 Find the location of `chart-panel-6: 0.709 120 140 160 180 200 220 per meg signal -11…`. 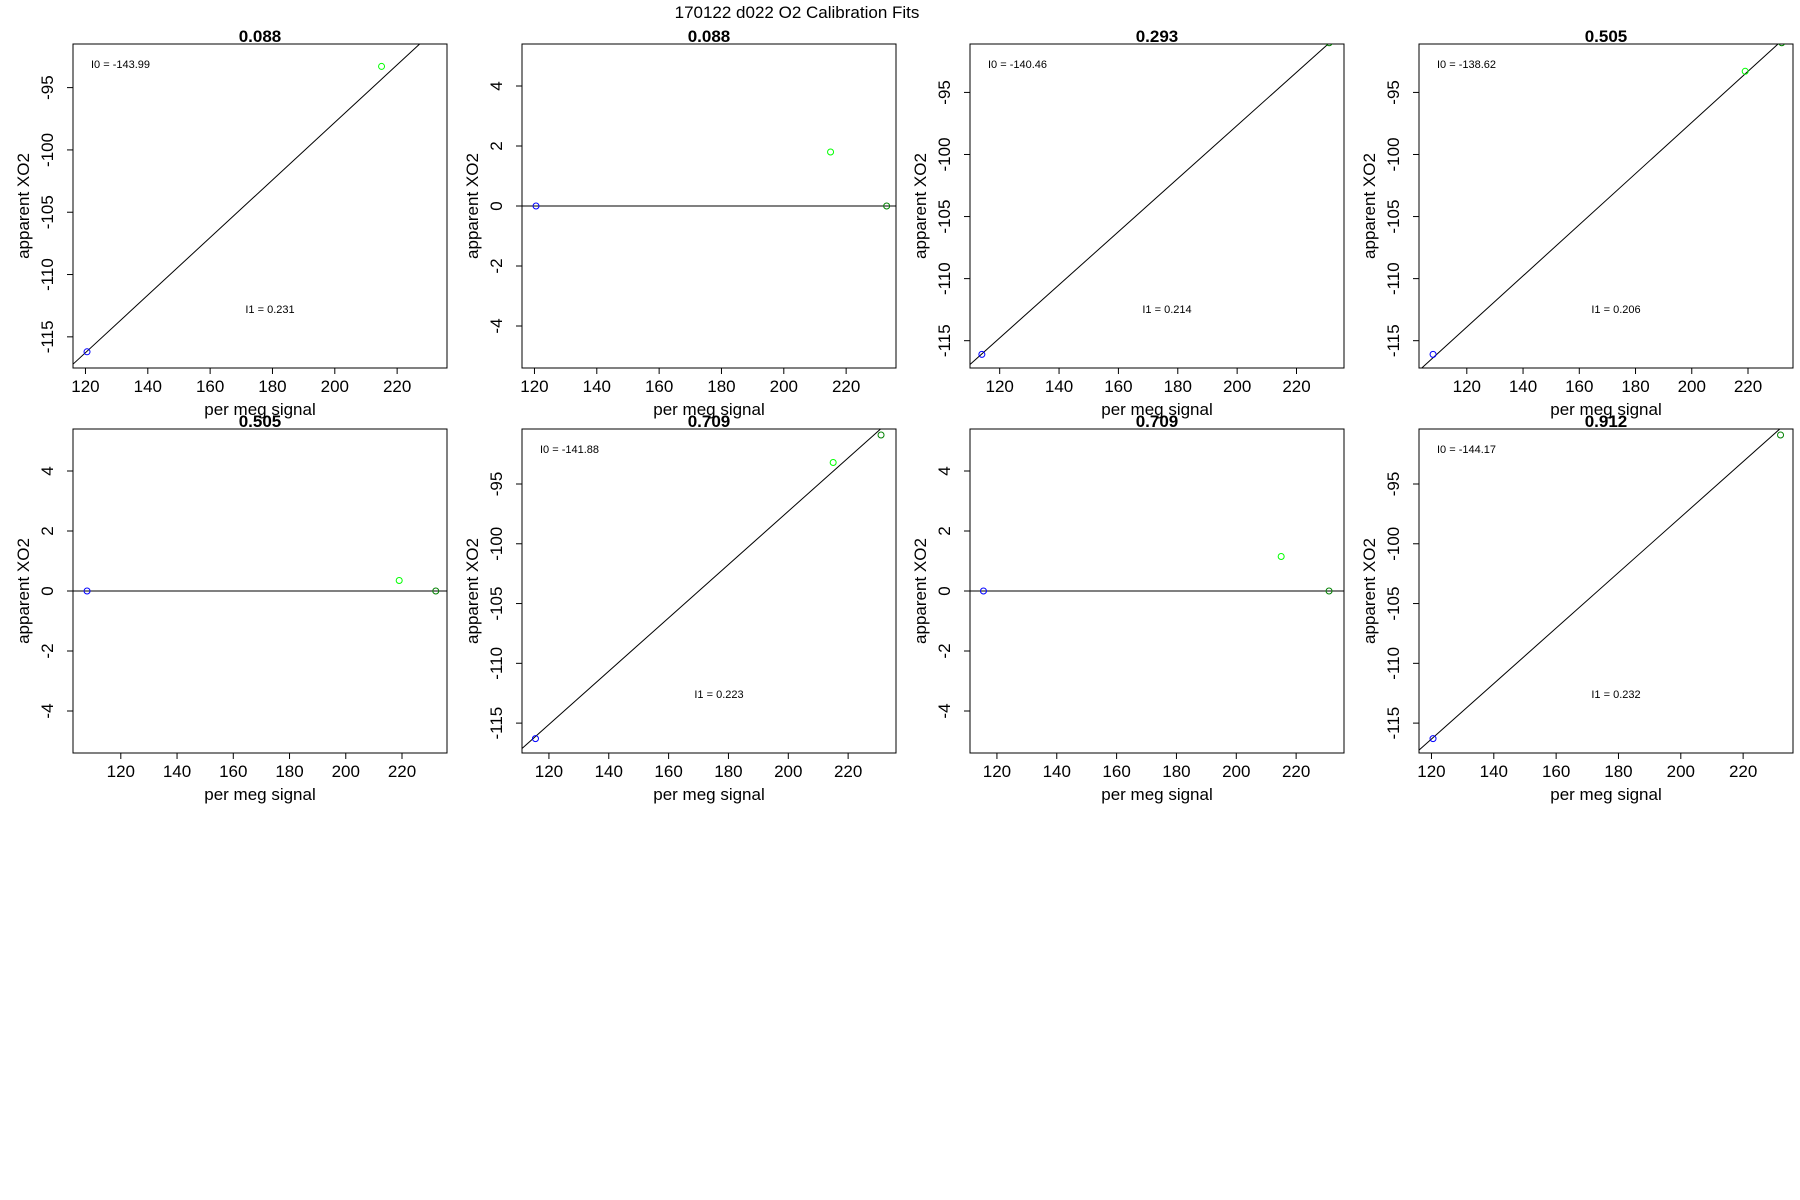

chart-panel-6: 0.709 120 140 160 180 200 220 per meg signal -11… is located at coordinates (680, 608).